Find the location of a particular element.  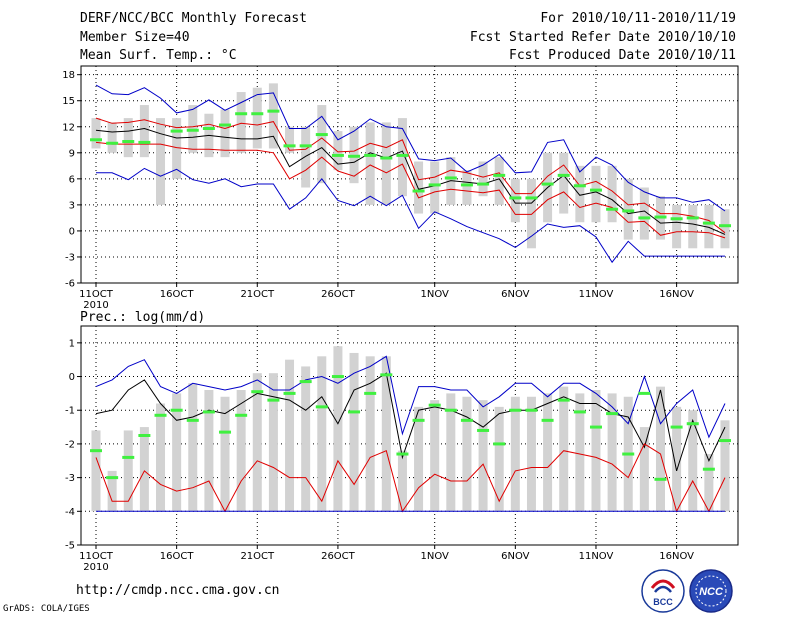

y-tick-label: -5 is located at coordinates (70, 546).